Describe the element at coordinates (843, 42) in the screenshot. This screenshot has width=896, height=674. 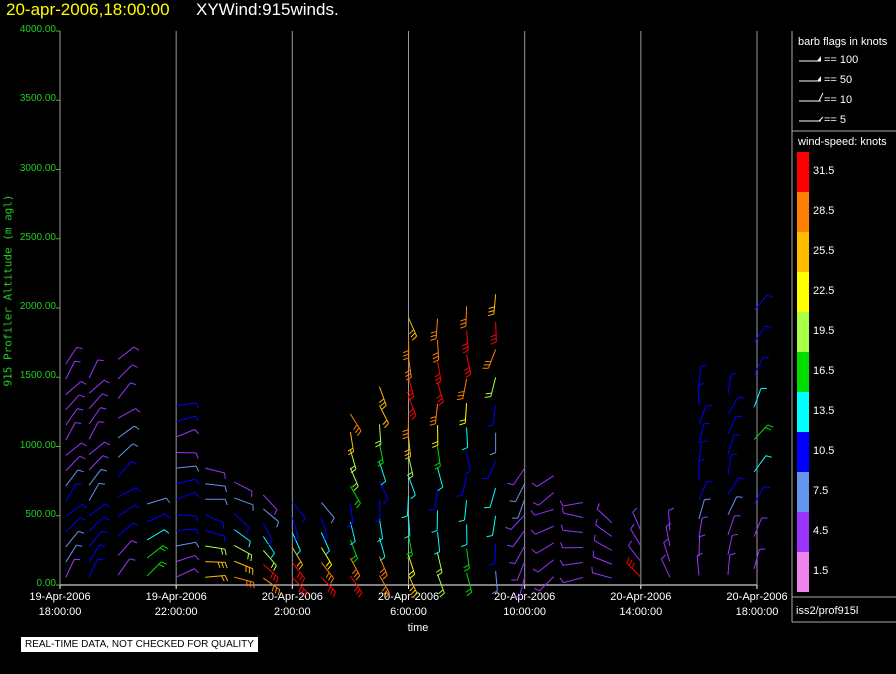
I see `barb-legend-title: barb flags in knots` at that location.